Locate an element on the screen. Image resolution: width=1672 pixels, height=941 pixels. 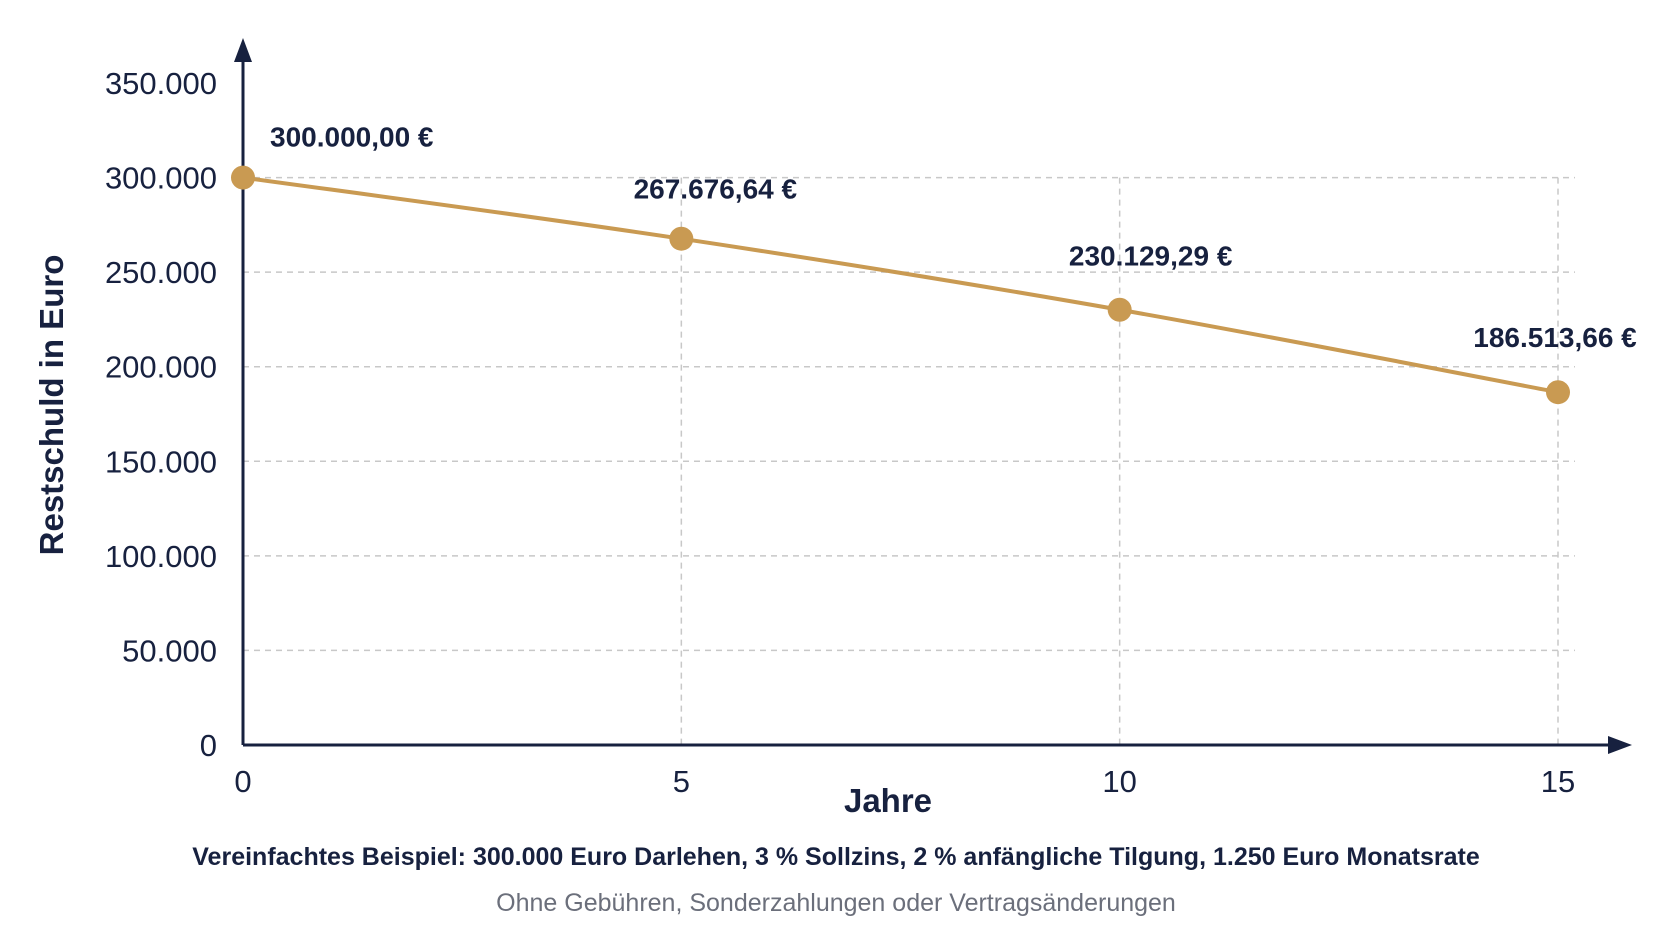
x-axis-title: Jahre is located at coordinates (888, 800).